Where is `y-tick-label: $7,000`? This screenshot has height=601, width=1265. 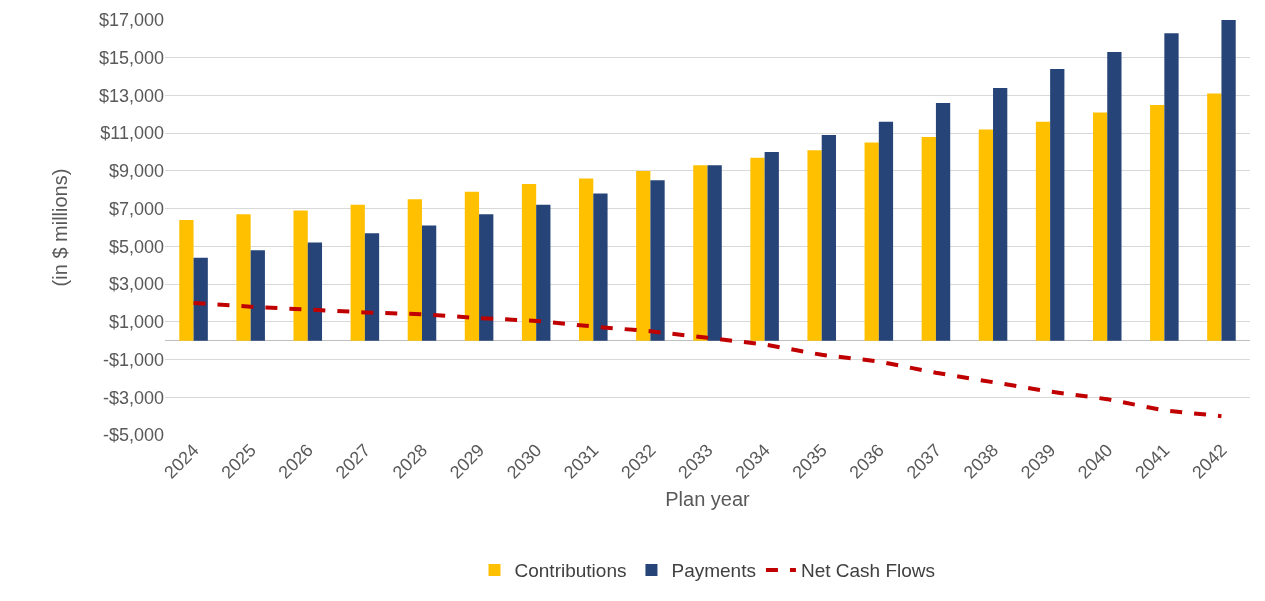
y-tick-label: $7,000 is located at coordinates (136, 208).